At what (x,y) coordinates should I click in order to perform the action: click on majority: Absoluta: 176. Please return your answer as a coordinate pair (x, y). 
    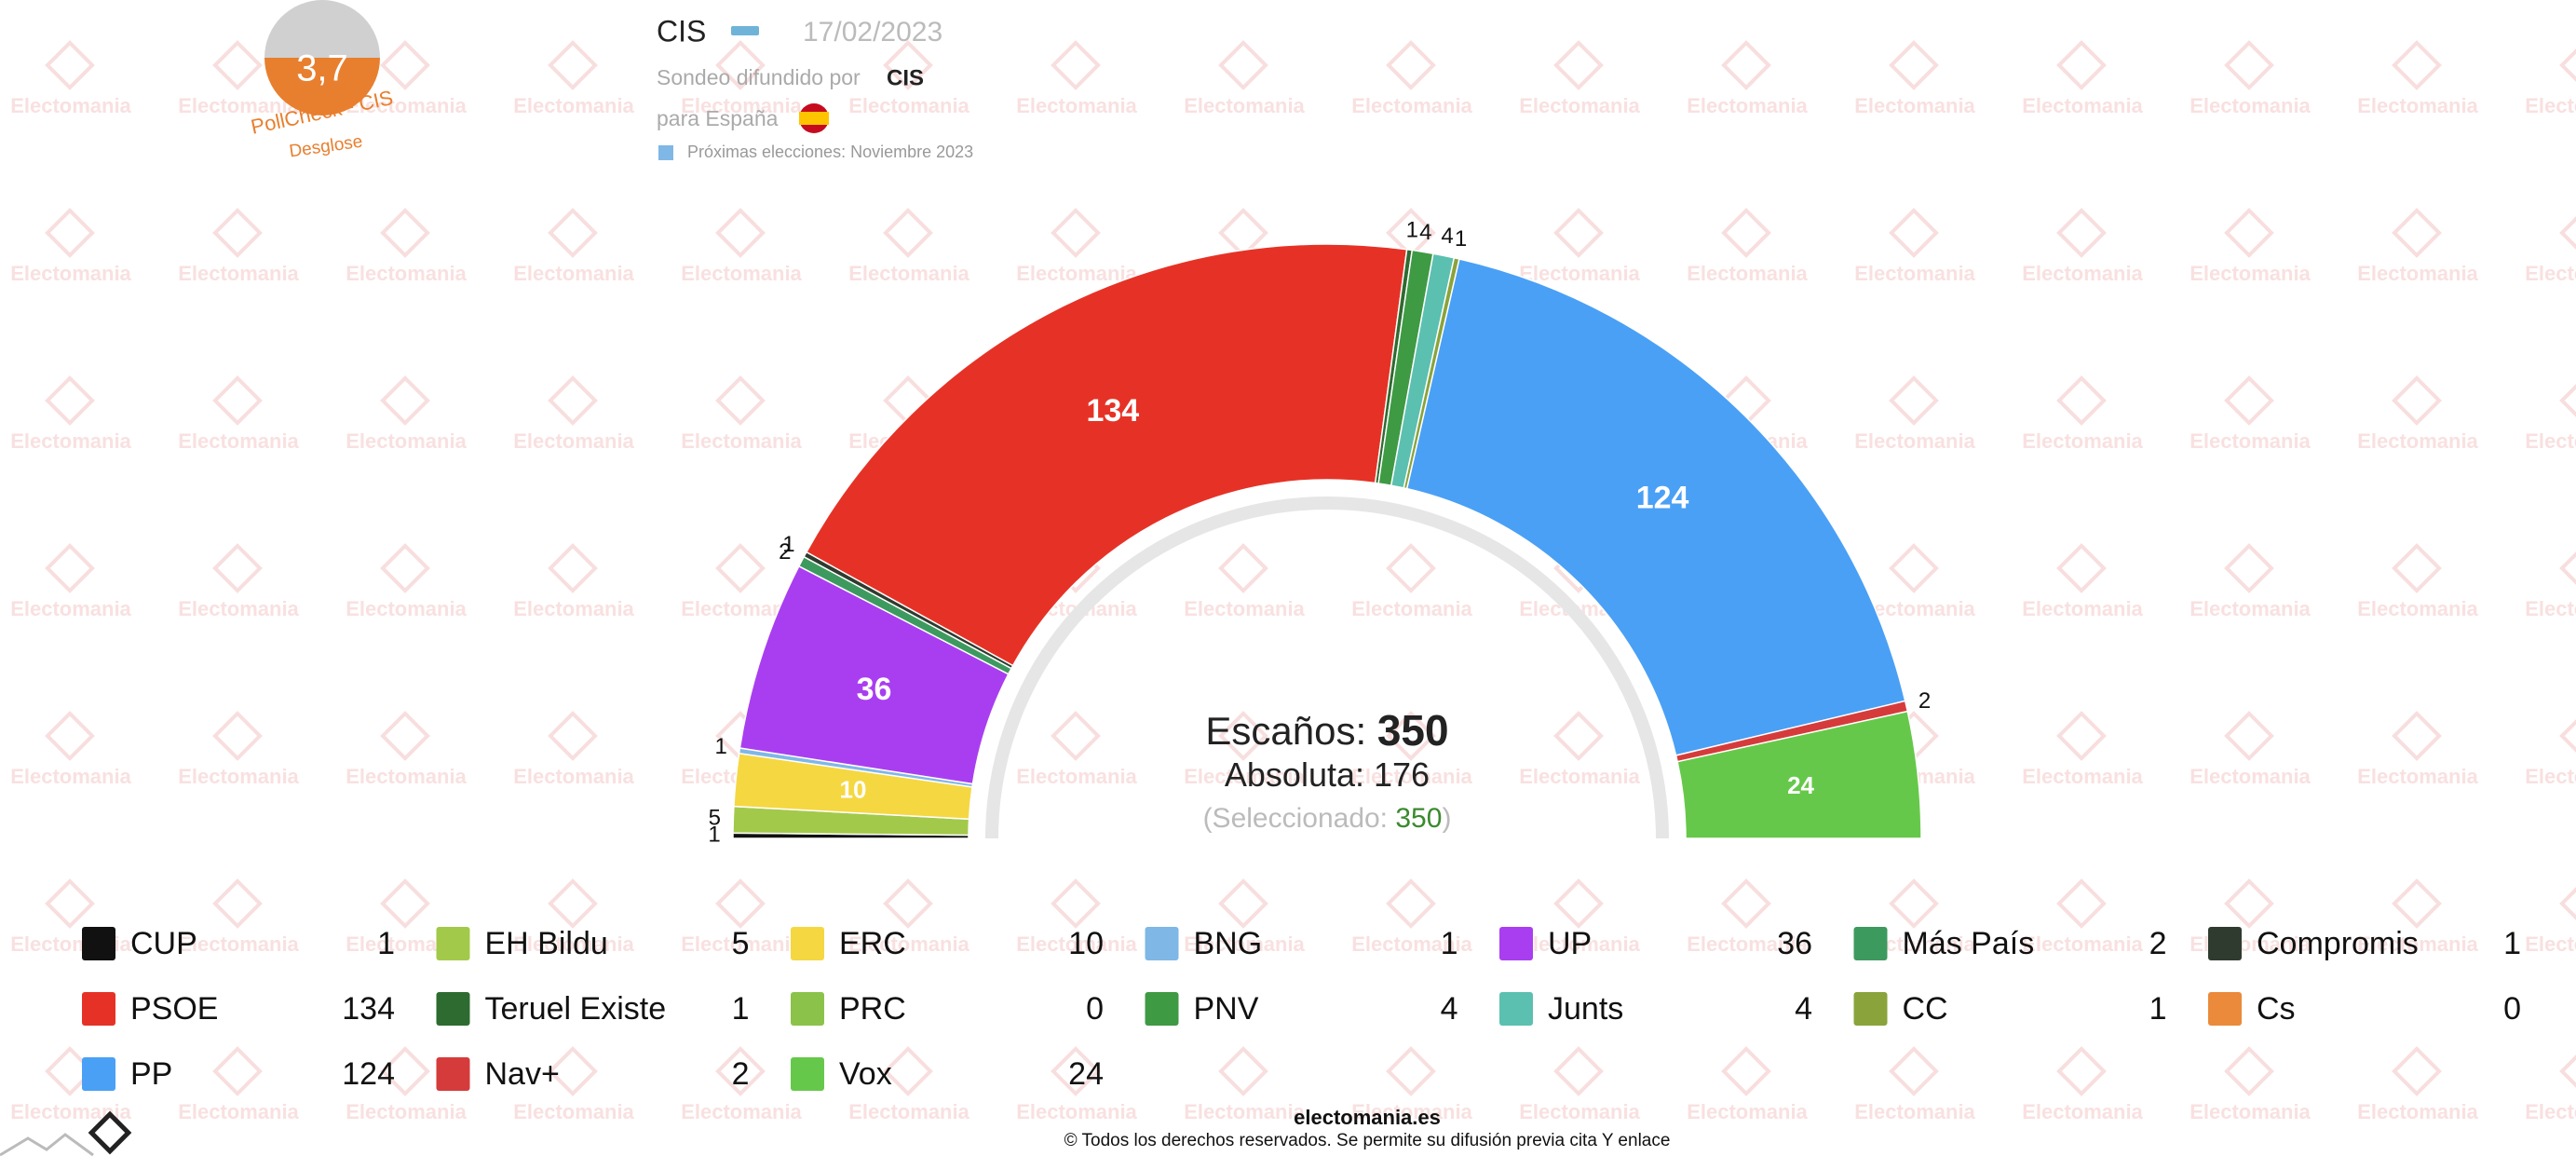
    Looking at the image, I should click on (1327, 774).